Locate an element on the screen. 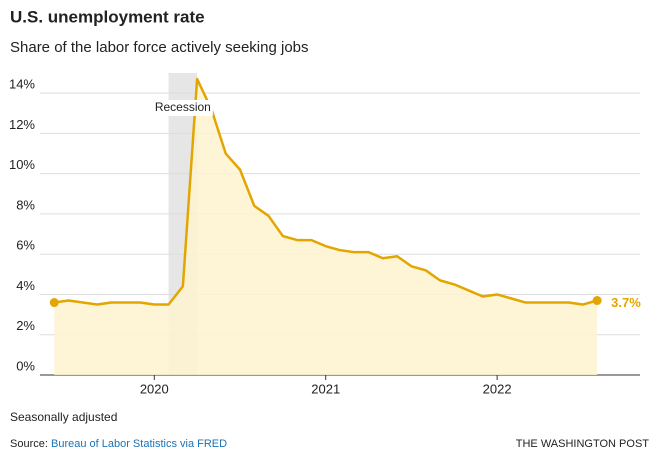  source-prefix: Source: is located at coordinates (29, 444).